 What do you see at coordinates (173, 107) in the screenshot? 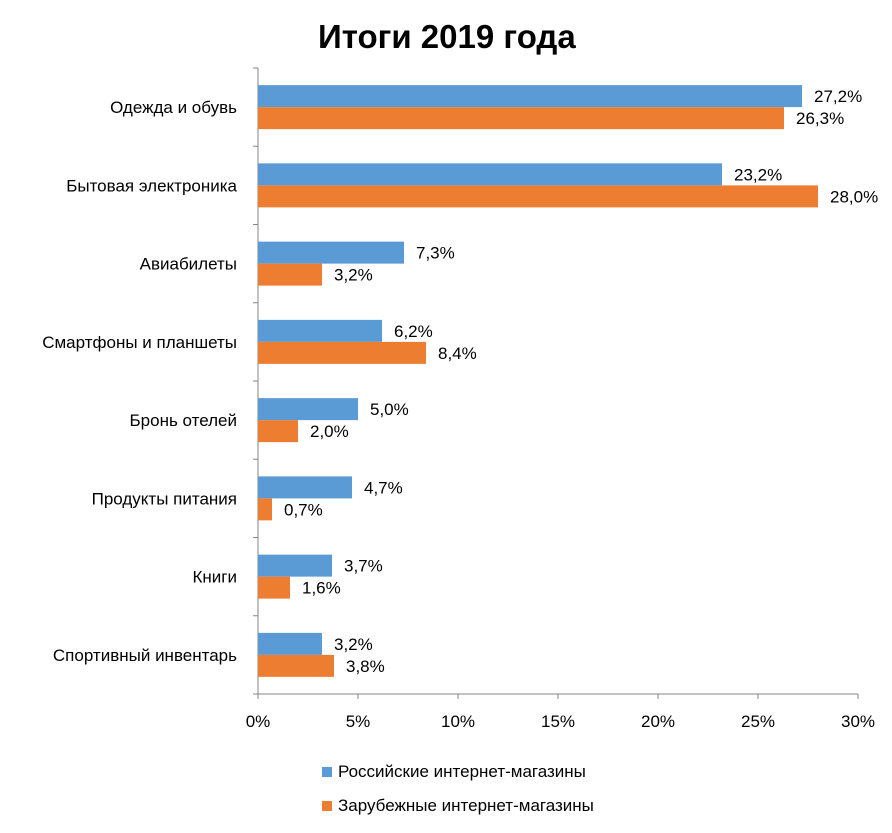
I see `category-label: Одежда и обувь` at bounding box center [173, 107].